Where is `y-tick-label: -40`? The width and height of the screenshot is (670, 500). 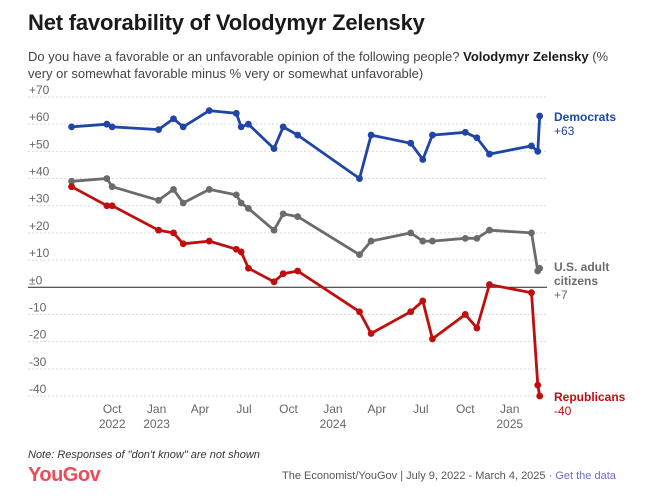
y-tick-label: -40 is located at coordinates (38, 389).